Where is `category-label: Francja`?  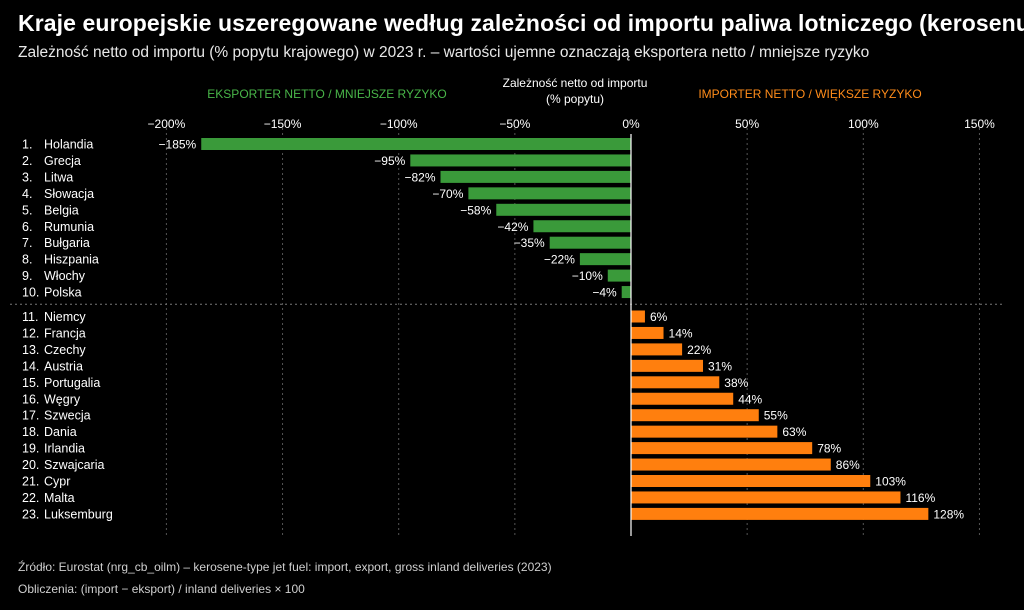
category-label: Francja is located at coordinates (65, 333).